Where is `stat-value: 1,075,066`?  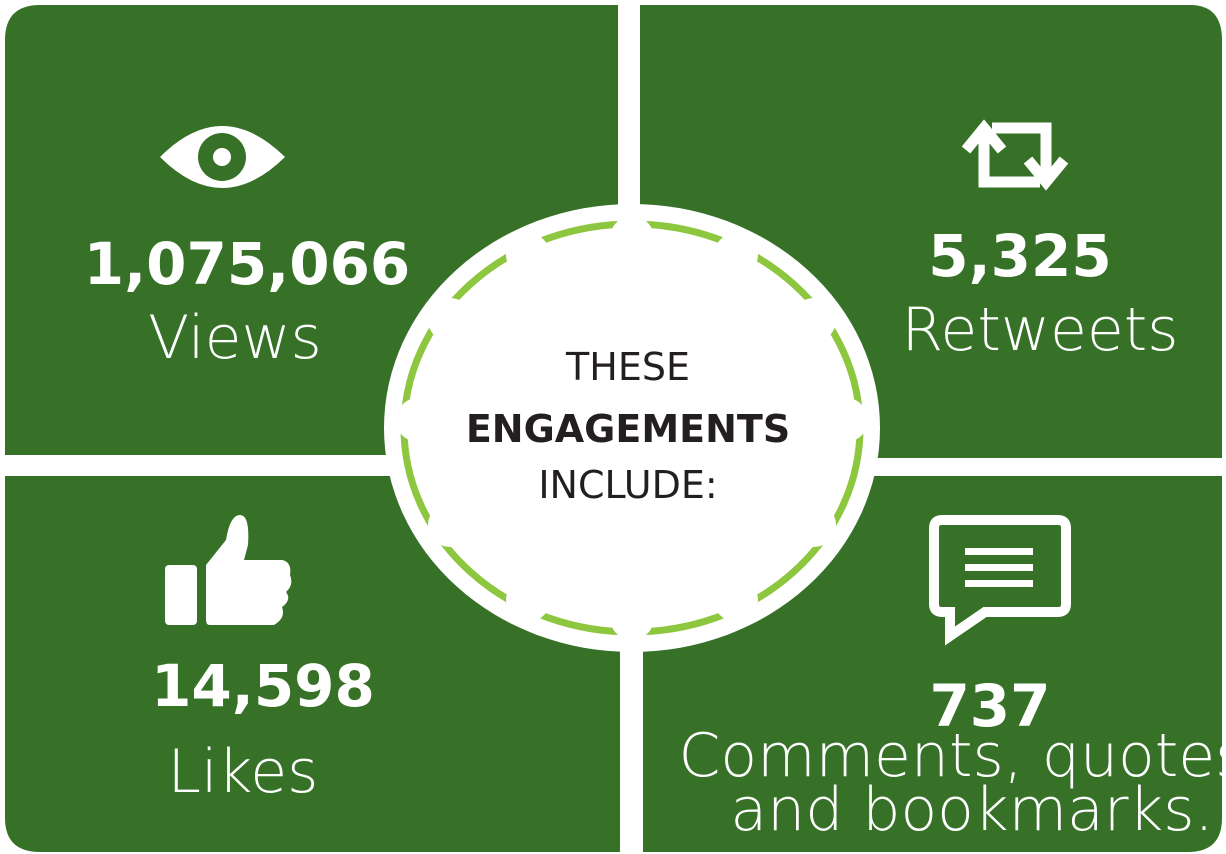
stat-value: 1,075,066 is located at coordinates (247, 264).